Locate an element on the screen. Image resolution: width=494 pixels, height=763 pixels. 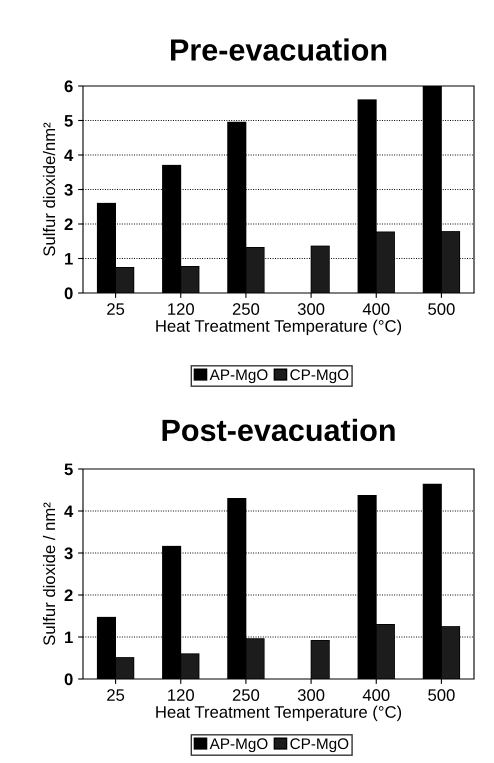
chart-title: Pre-evacuation is located at coordinates (278, 49).